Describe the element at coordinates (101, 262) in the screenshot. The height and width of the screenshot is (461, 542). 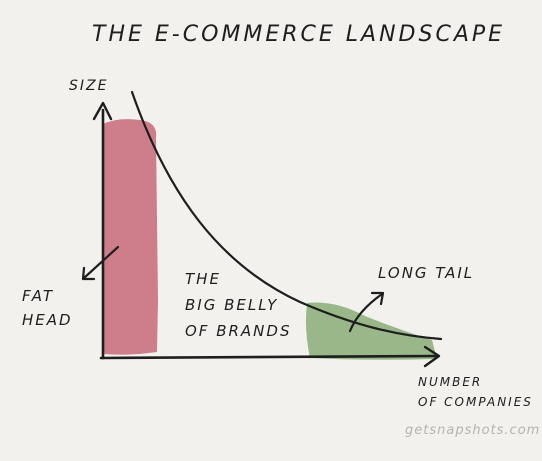
I see `fat-head-arrow` at that location.